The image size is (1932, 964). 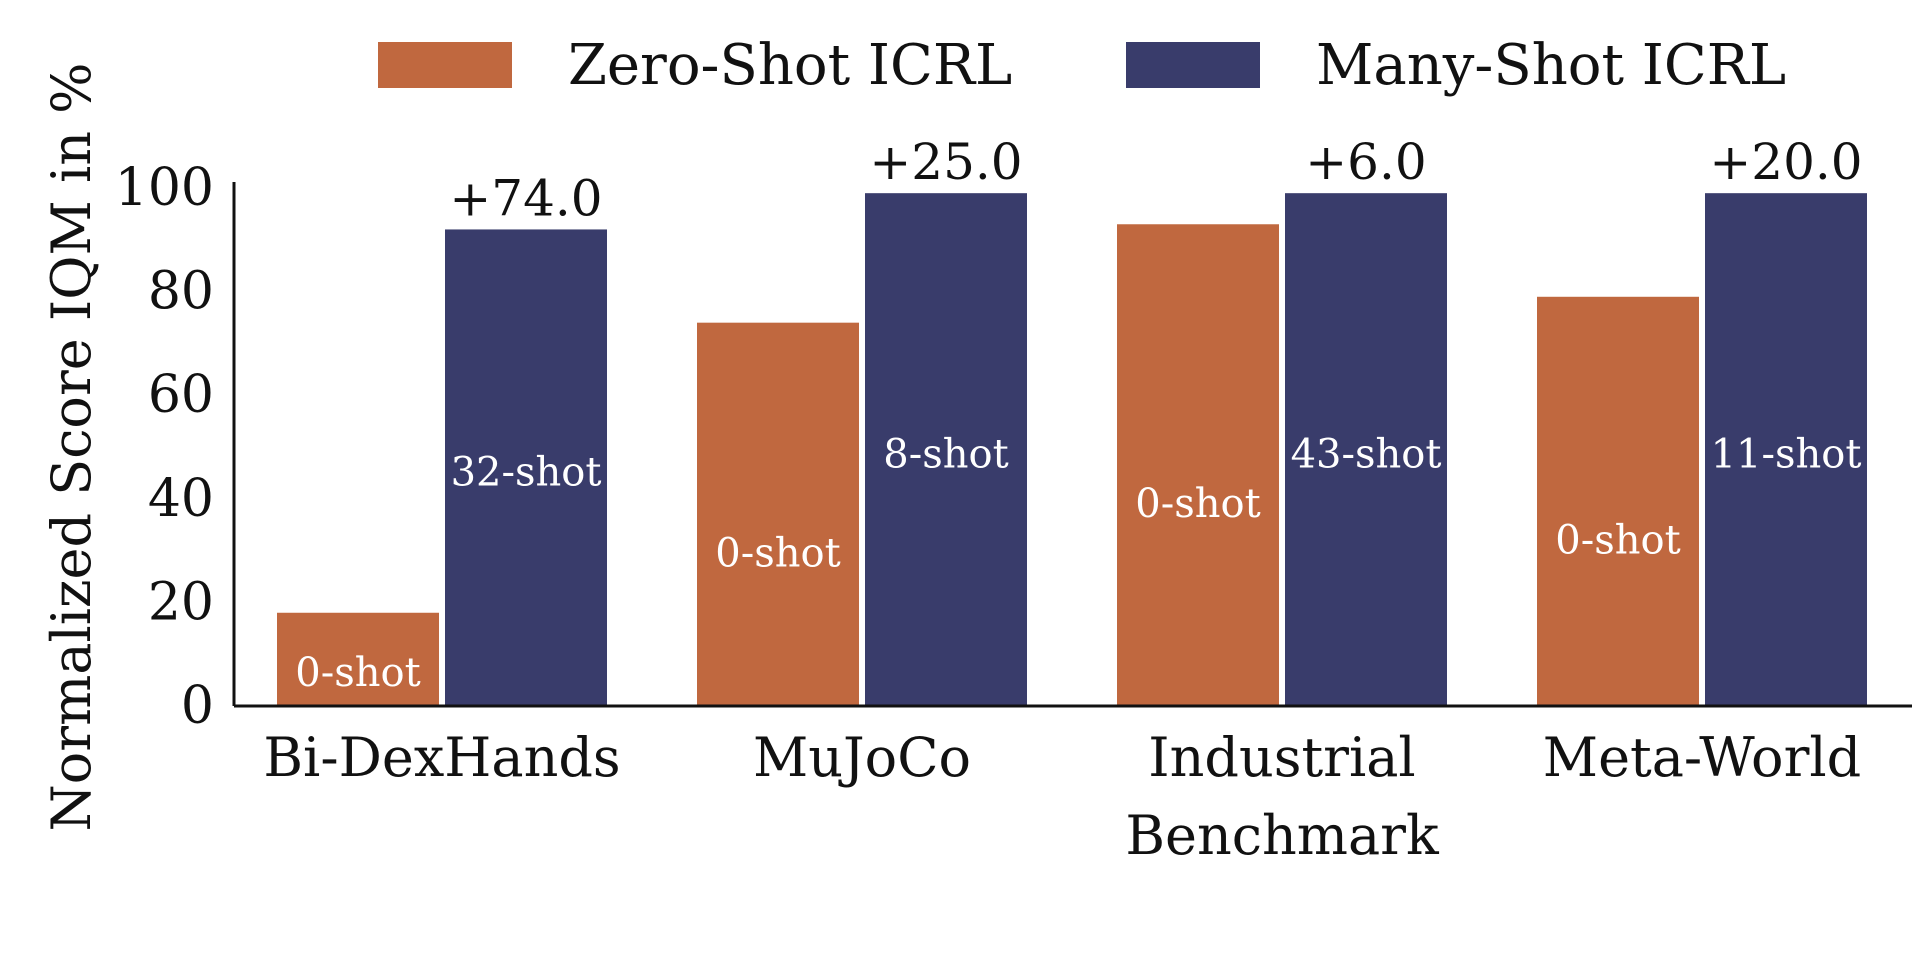 What do you see at coordinates (945, 455) in the screenshot?
I see `many-shot-bar-label: 8-shot` at bounding box center [945, 455].